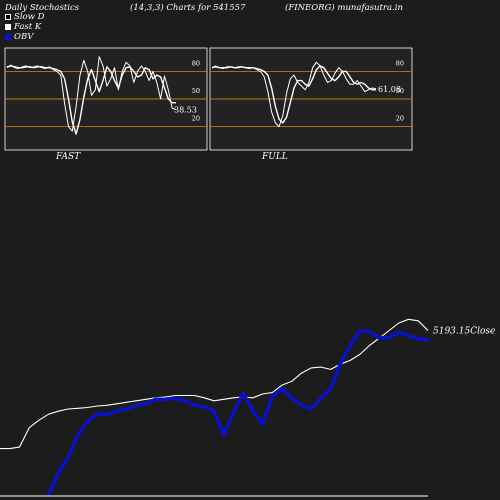 The image size is (500, 500). Describe the element at coordinates (344, 8) in the screenshot. I see `chart-site: (FINEORG) munafasutra.in` at that location.